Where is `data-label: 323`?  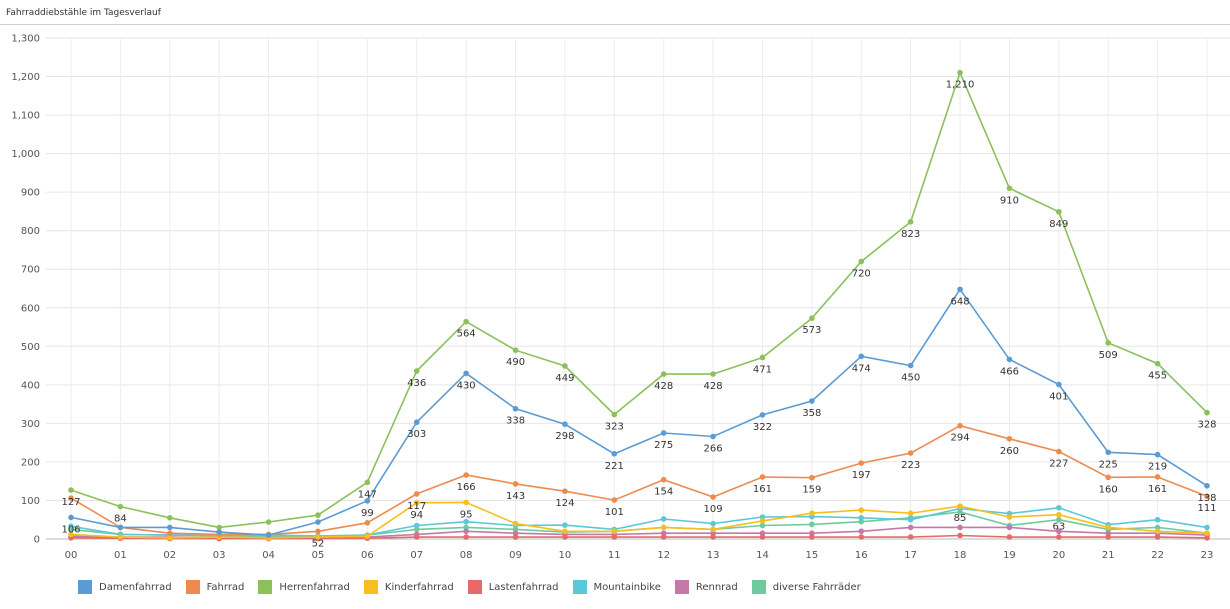 data-label: 323 is located at coordinates (614, 427).